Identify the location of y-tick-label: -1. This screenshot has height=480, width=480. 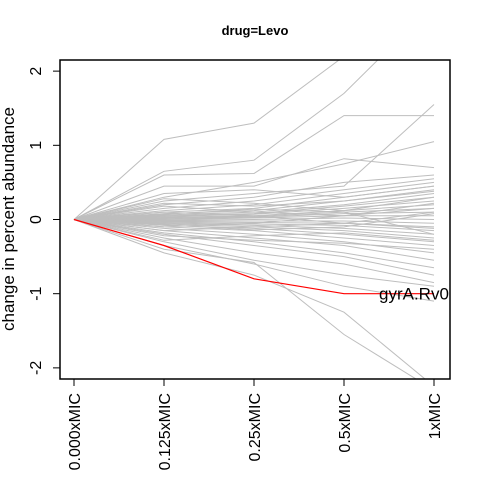
(36, 293).